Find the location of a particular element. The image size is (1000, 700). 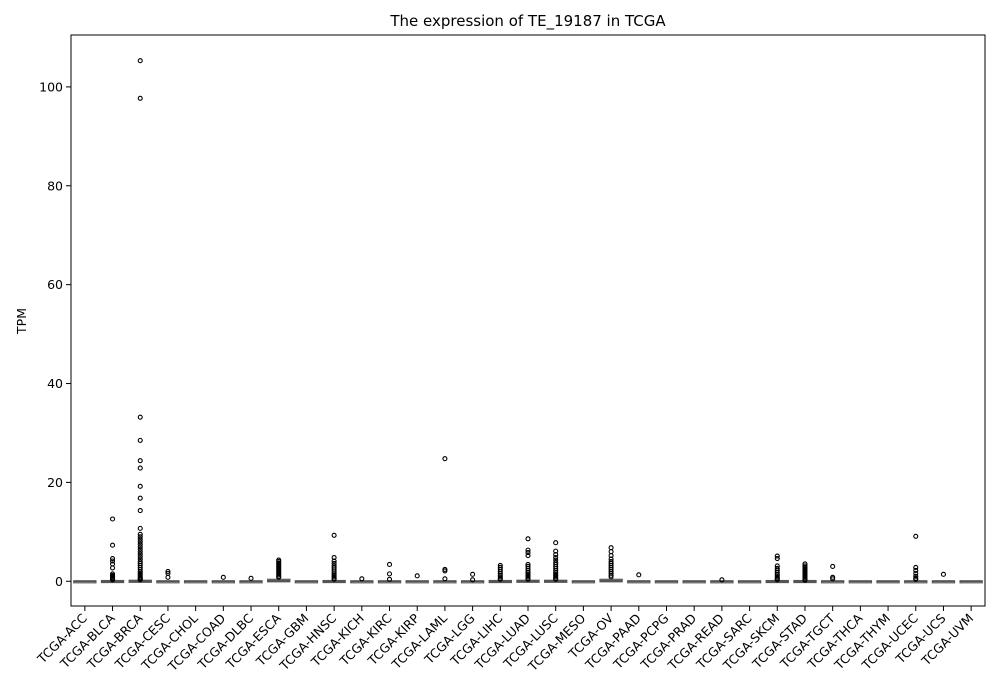

box-tcga-chol is located at coordinates (195, 582).